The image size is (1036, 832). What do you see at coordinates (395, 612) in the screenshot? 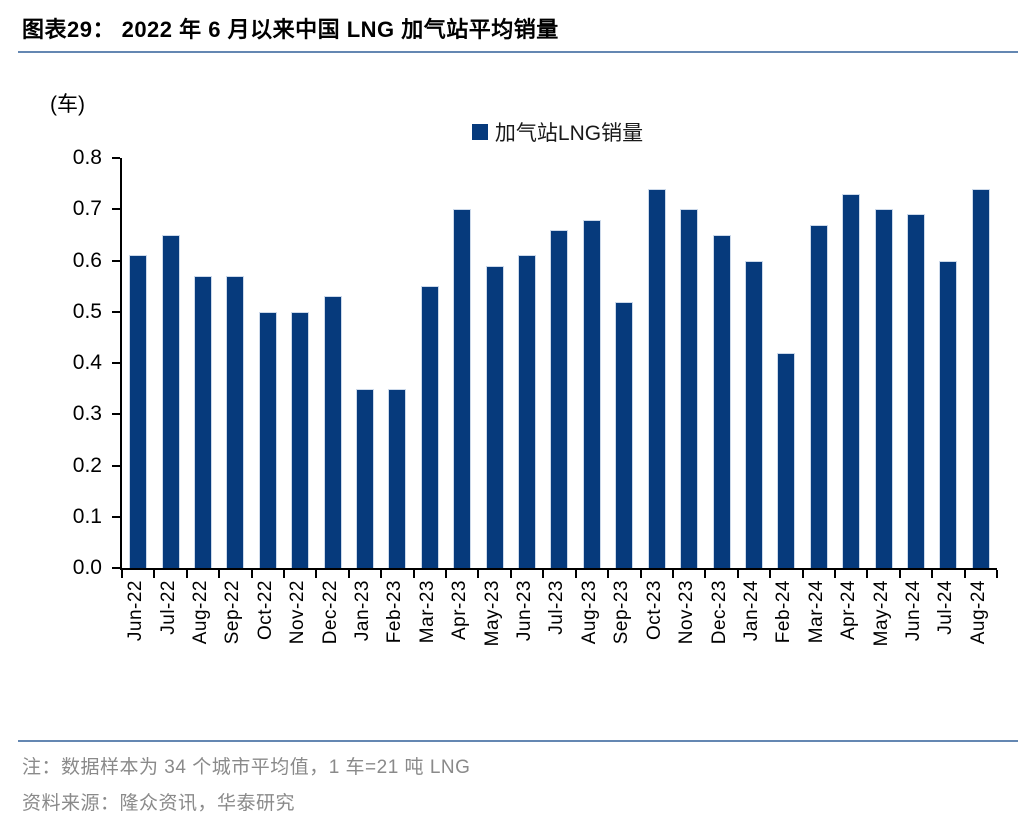
I see `x-axis-label: Feb-23` at bounding box center [395, 612].